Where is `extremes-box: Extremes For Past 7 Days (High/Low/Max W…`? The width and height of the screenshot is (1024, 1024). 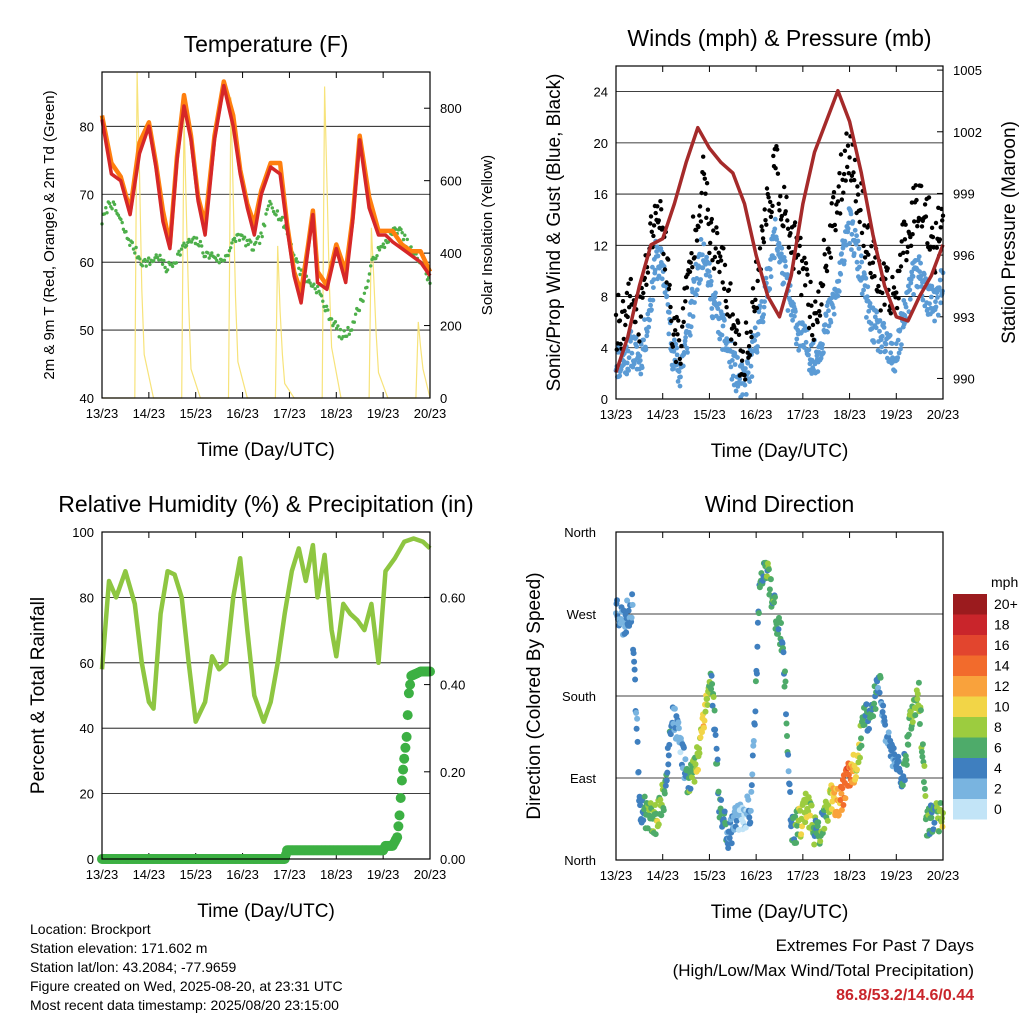 extremes-box: Extremes For Past 7 Days (High/Low/Max W… is located at coordinates (823, 970).